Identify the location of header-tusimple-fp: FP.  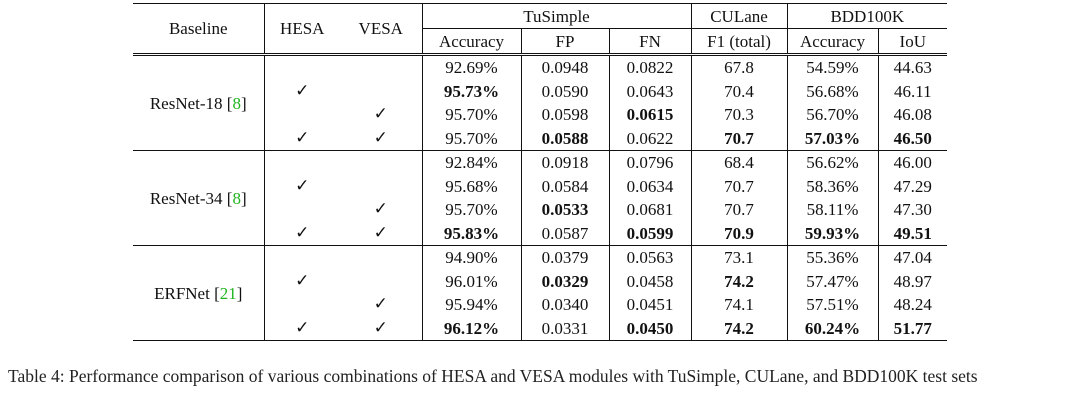
(564, 41).